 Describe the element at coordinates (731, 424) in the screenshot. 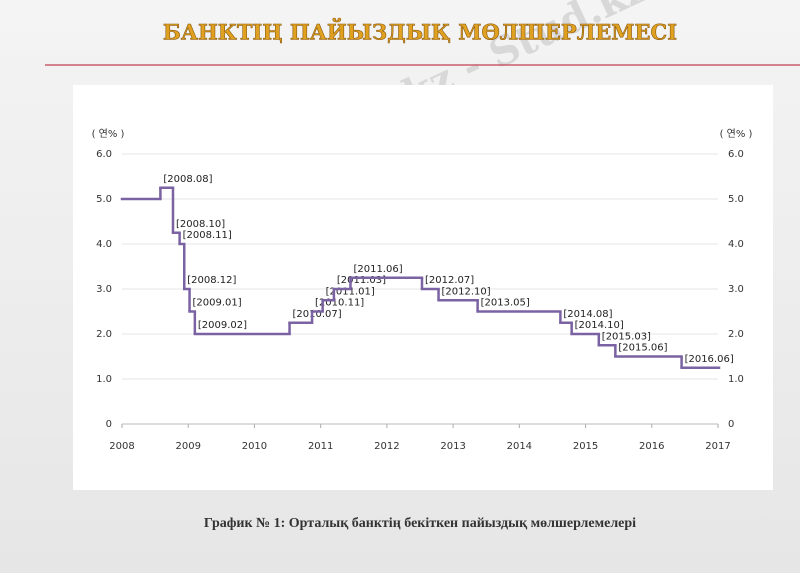

I see `y2-tick-label: 0` at that location.